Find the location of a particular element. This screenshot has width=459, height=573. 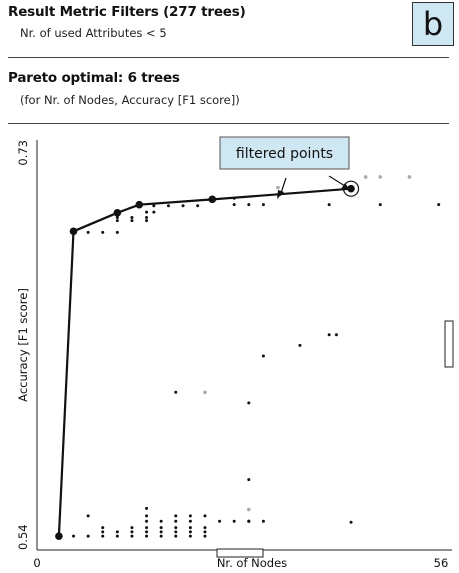

callout-box is located at coordinates (284, 153).